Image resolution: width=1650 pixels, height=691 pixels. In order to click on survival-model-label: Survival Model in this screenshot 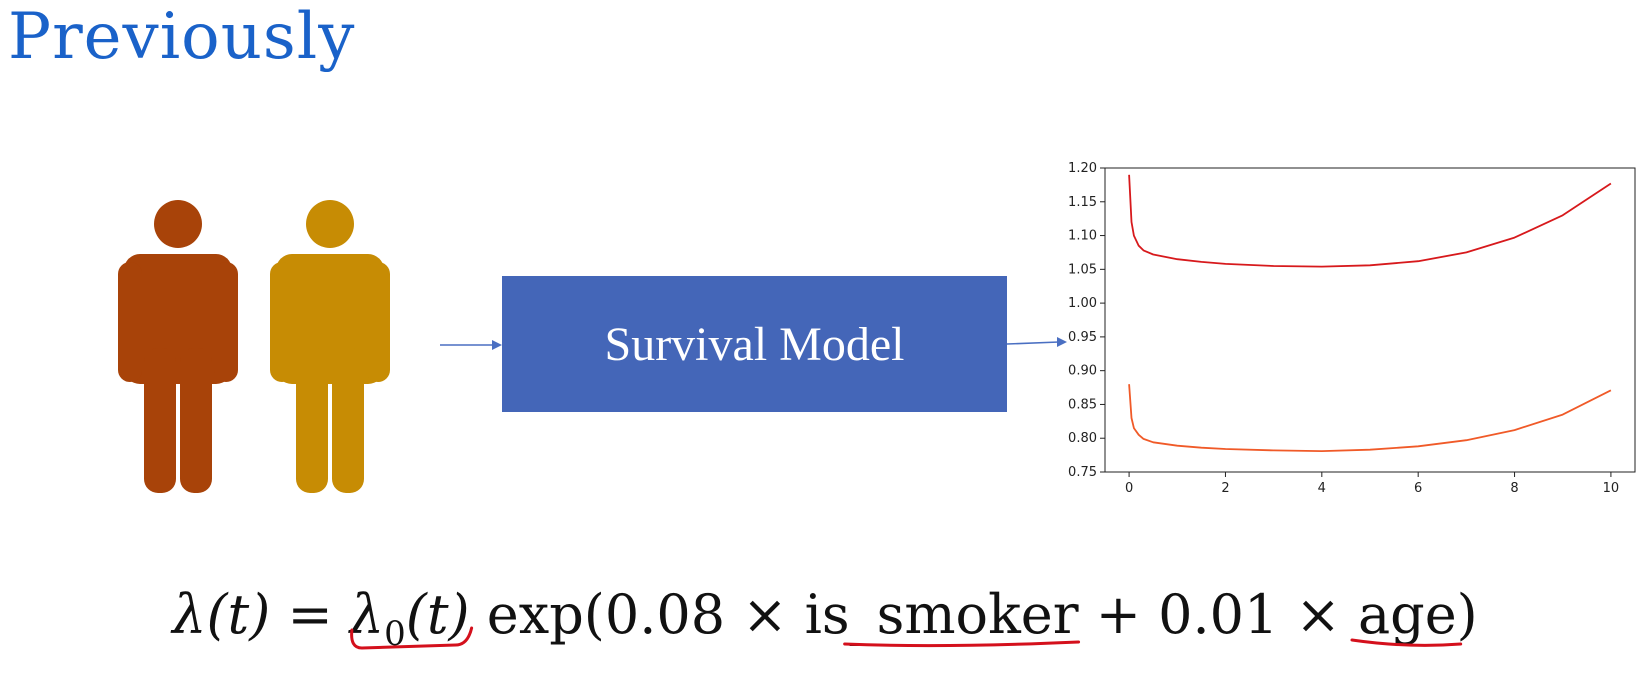, I will do `click(754, 344)`.